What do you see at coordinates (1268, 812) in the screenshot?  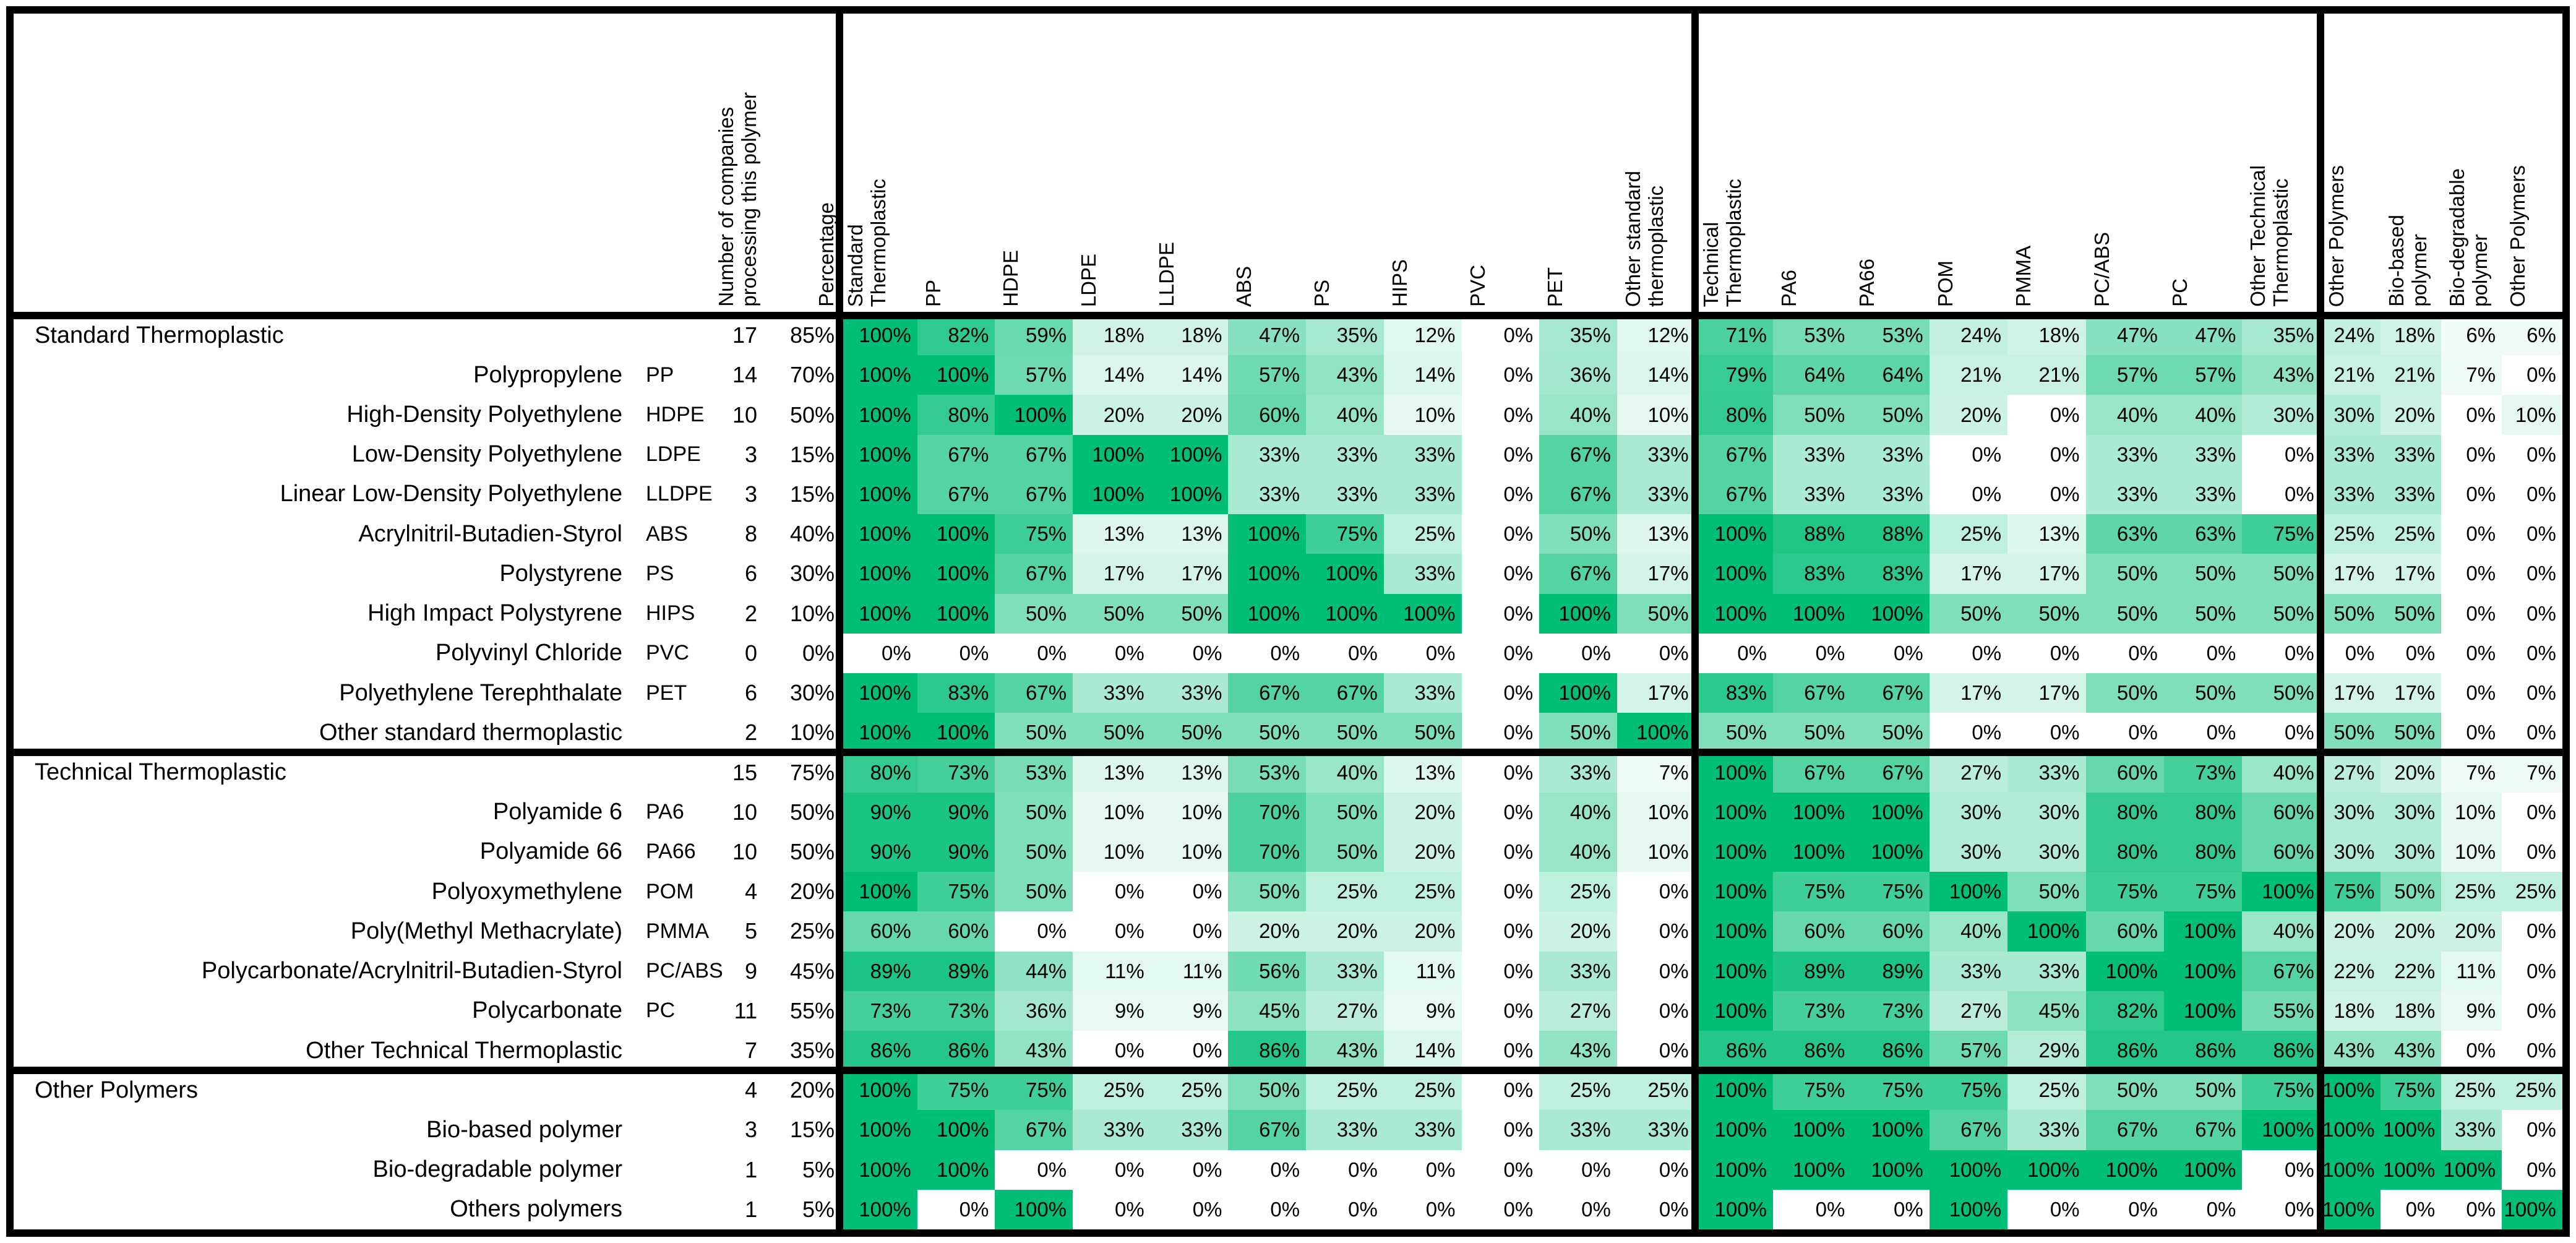 I see `heatmap-cell: 70%` at bounding box center [1268, 812].